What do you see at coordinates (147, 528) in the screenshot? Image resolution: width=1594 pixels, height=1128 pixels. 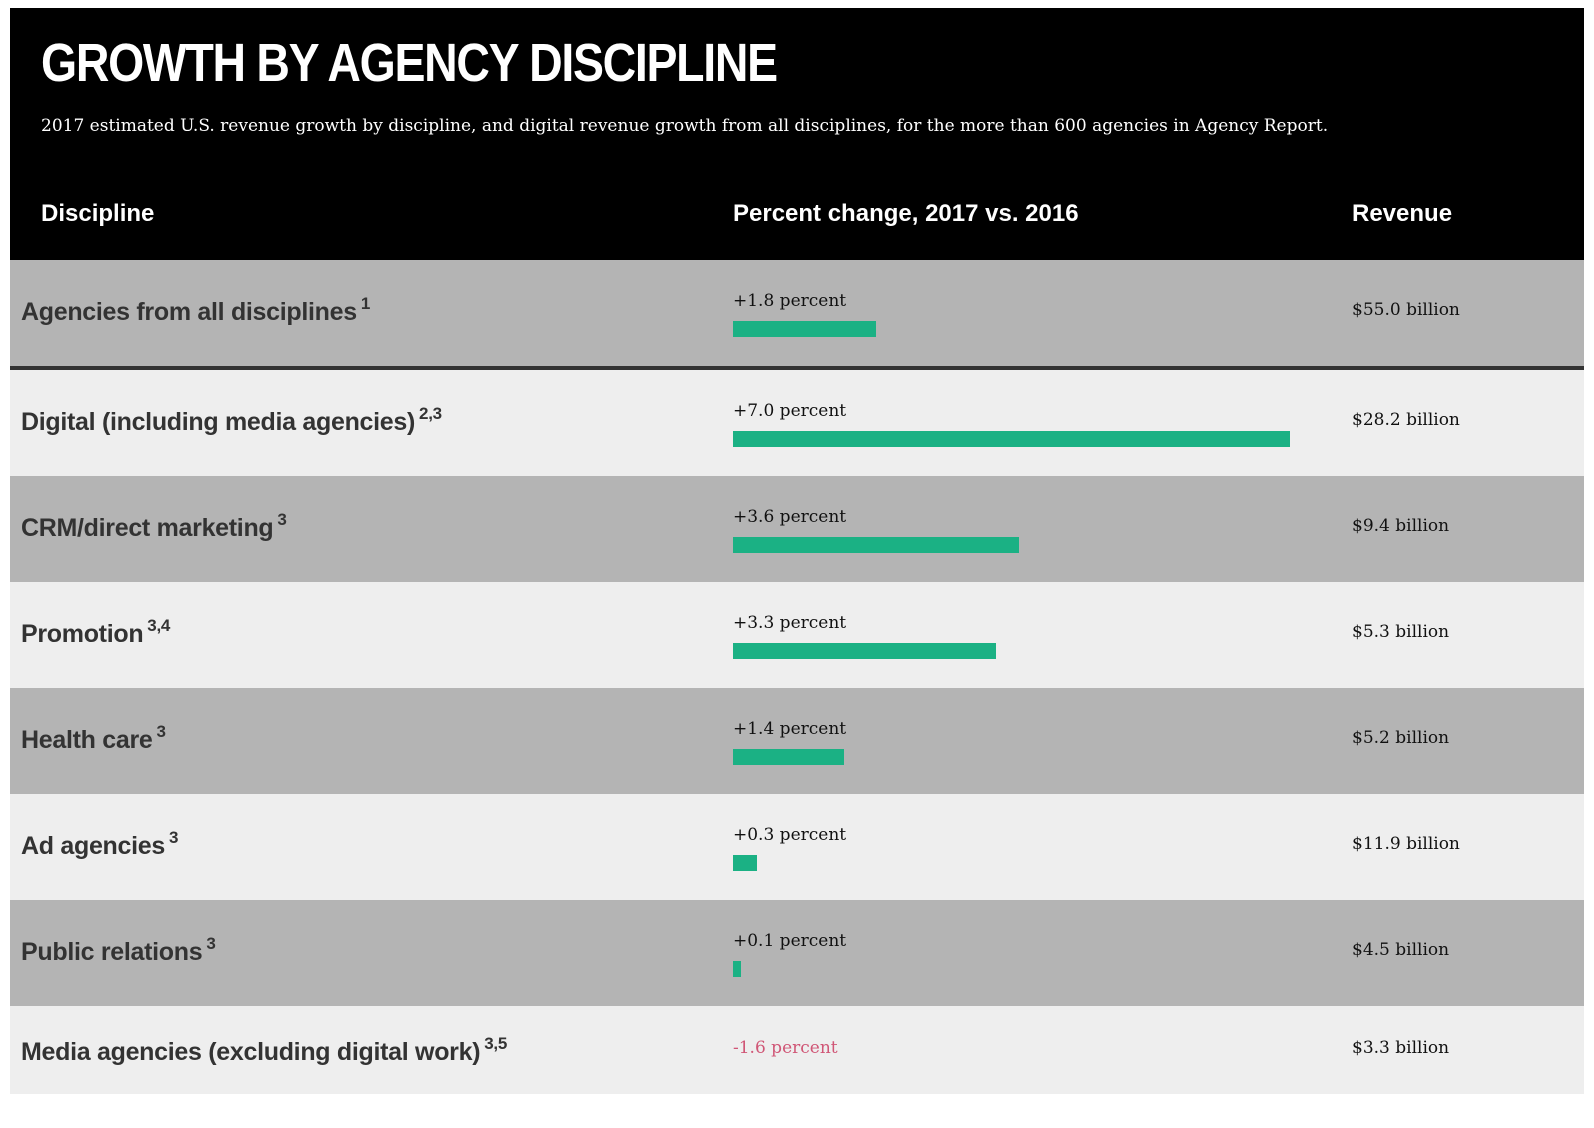 I see `discipline-name: CRM/direct marketing` at bounding box center [147, 528].